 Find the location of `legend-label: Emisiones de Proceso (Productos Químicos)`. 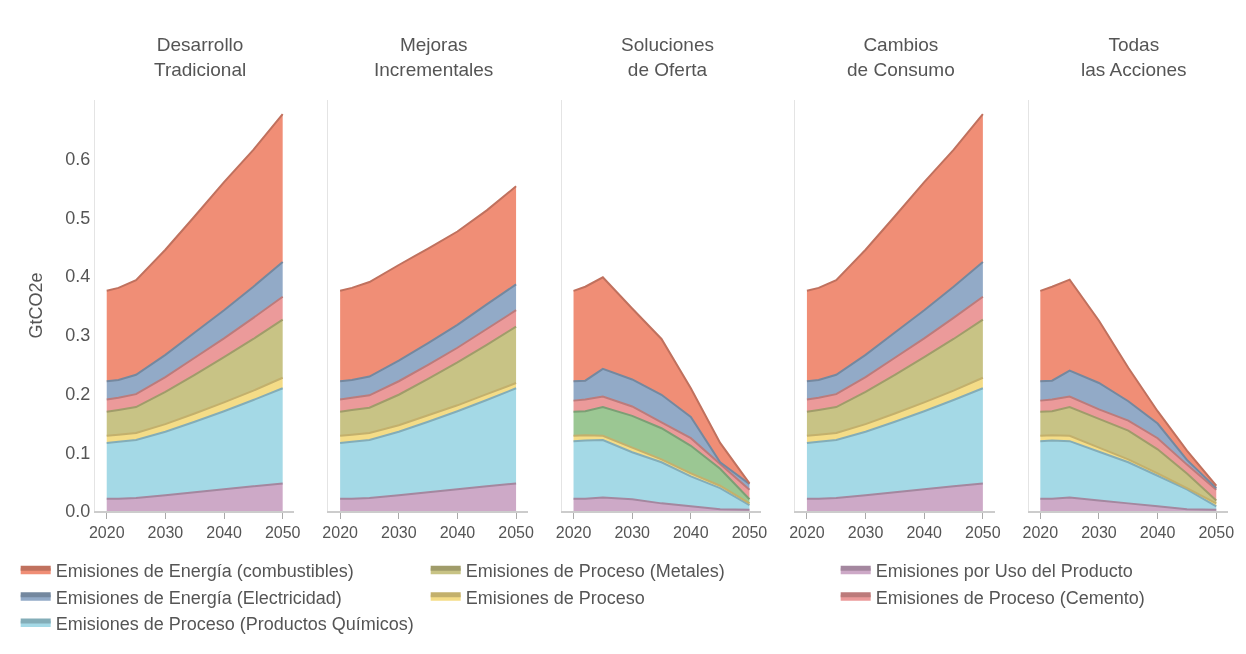

legend-label: Emisiones de Proceso (Productos Químicos) is located at coordinates (234, 624).